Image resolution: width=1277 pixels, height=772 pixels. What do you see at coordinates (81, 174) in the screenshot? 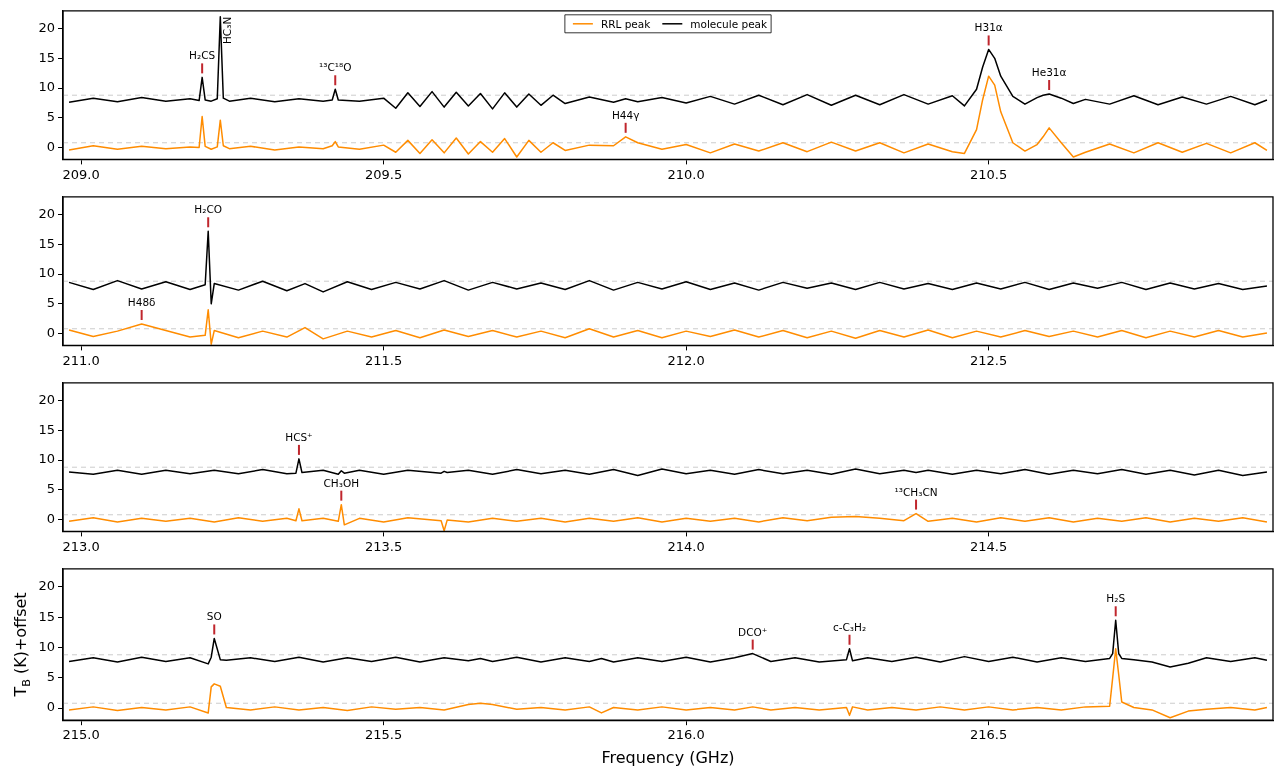
I see `x-tick-label: 209.0` at bounding box center [81, 174].